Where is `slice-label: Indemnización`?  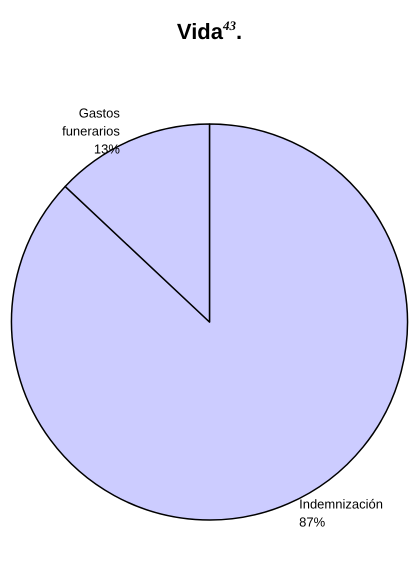
slice-label: Indemnización is located at coordinates (341, 504).